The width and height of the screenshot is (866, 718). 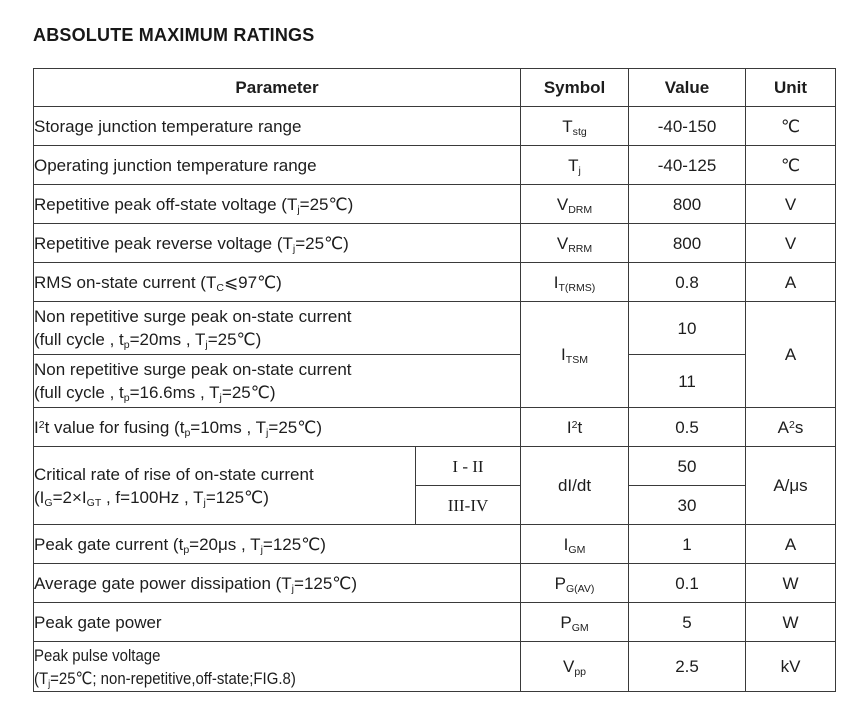 What do you see at coordinates (277, 544) in the screenshot?
I see `parameter-cell: Peak gate current (tp=20μs , Tj=125℃)` at bounding box center [277, 544].